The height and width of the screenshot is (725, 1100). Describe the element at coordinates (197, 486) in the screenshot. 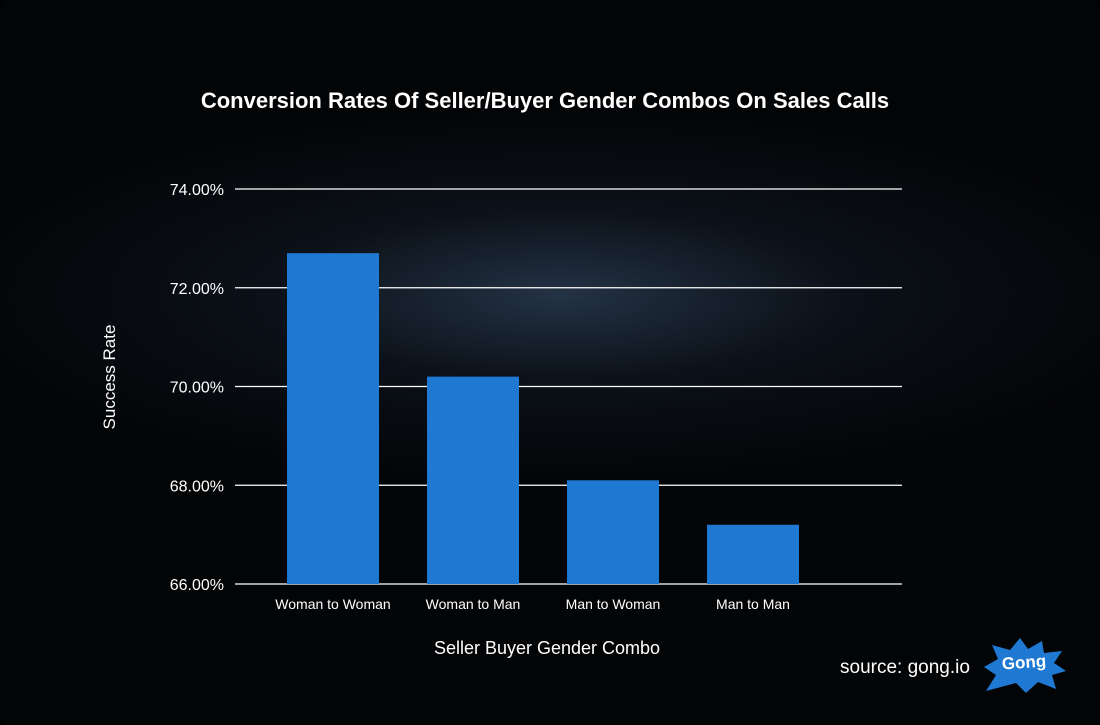

I see `y-tick-label: 68.00%` at that location.